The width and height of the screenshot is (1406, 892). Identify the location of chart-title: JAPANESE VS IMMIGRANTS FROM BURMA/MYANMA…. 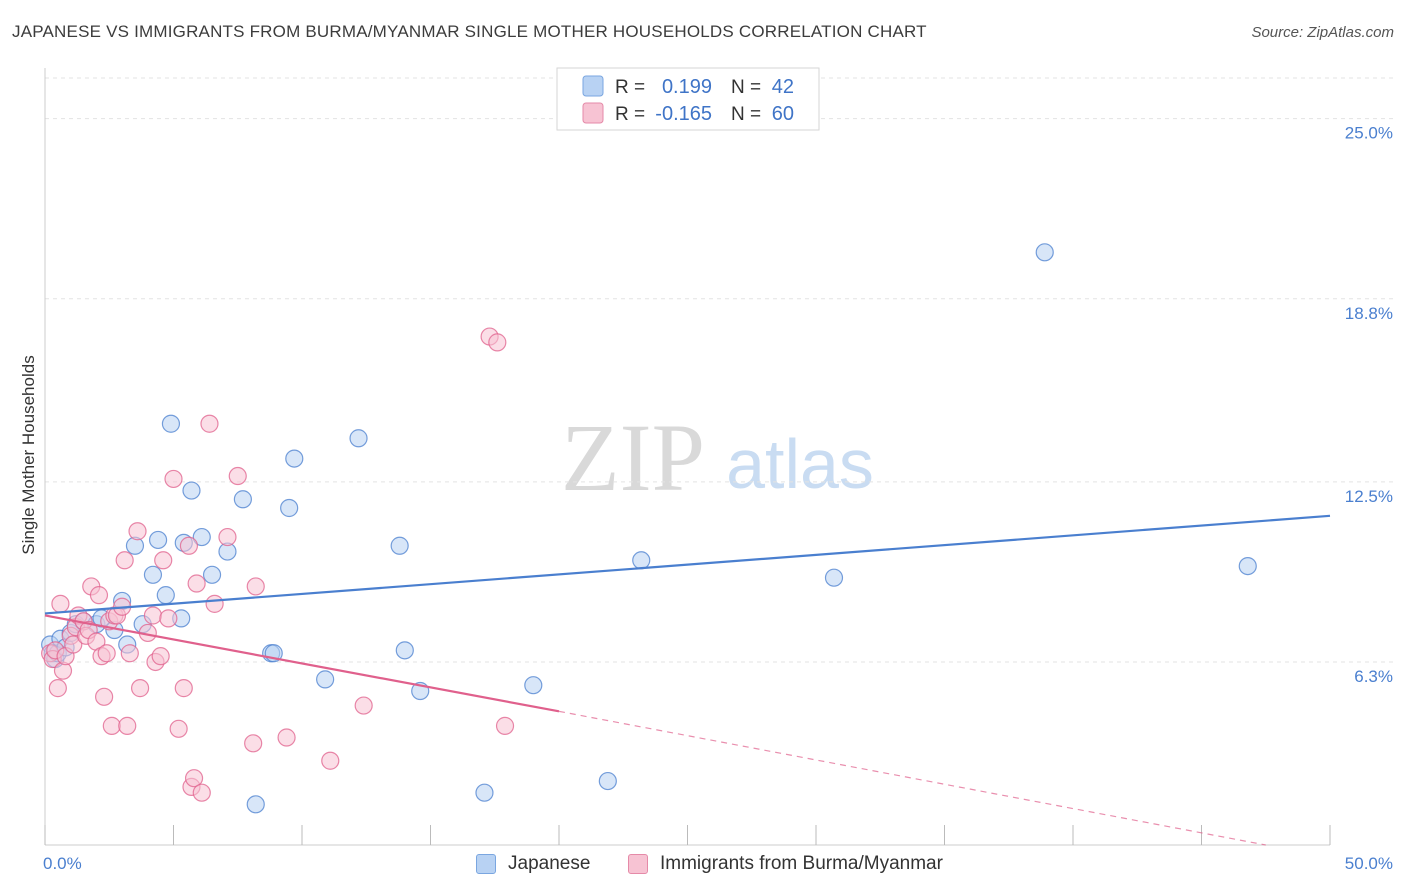
(469, 31).